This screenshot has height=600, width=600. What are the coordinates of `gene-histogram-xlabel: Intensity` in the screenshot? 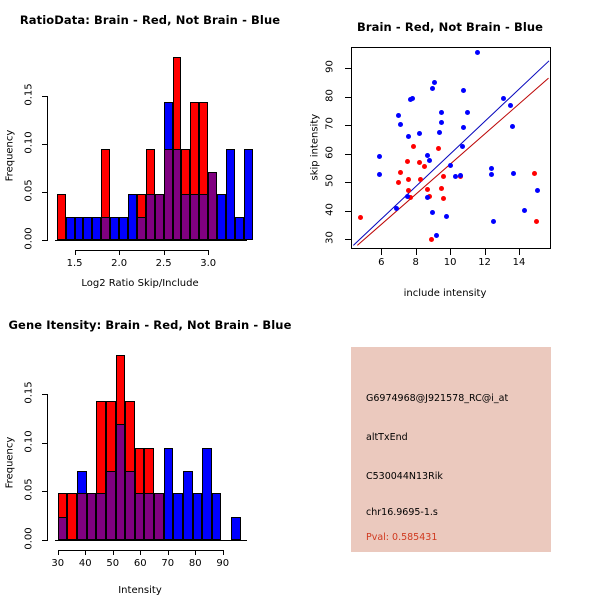 It's located at (140, 590).